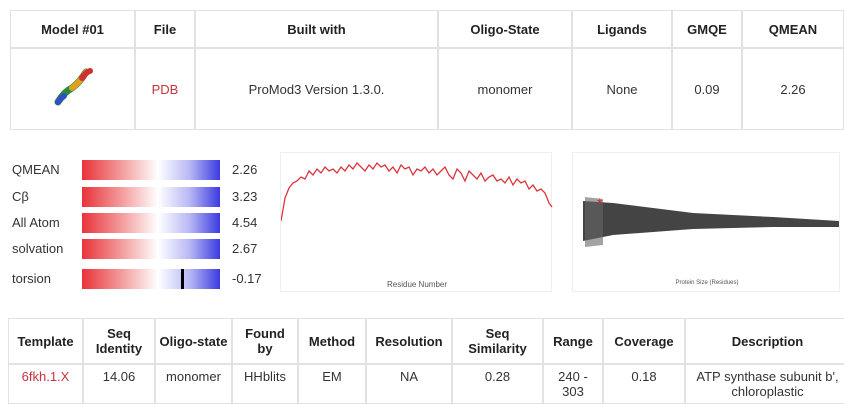  Describe the element at coordinates (764, 384) in the screenshot. I see `data-cell: ATP synthase subunit b', chloroplastic` at that location.